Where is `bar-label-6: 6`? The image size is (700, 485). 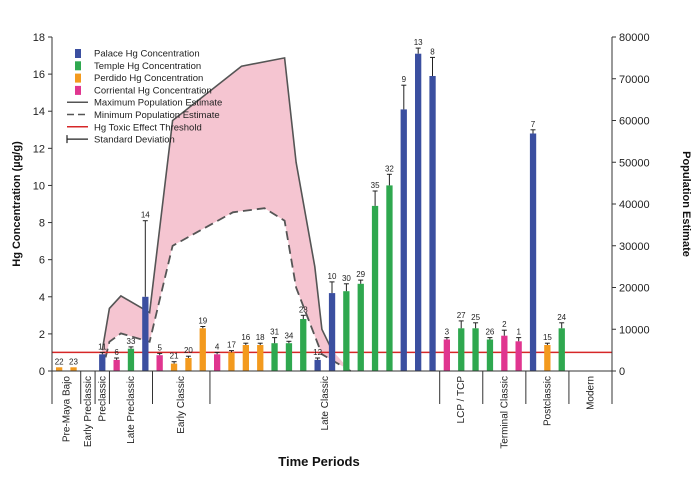 bar-label-6: 6 is located at coordinates (116, 352).